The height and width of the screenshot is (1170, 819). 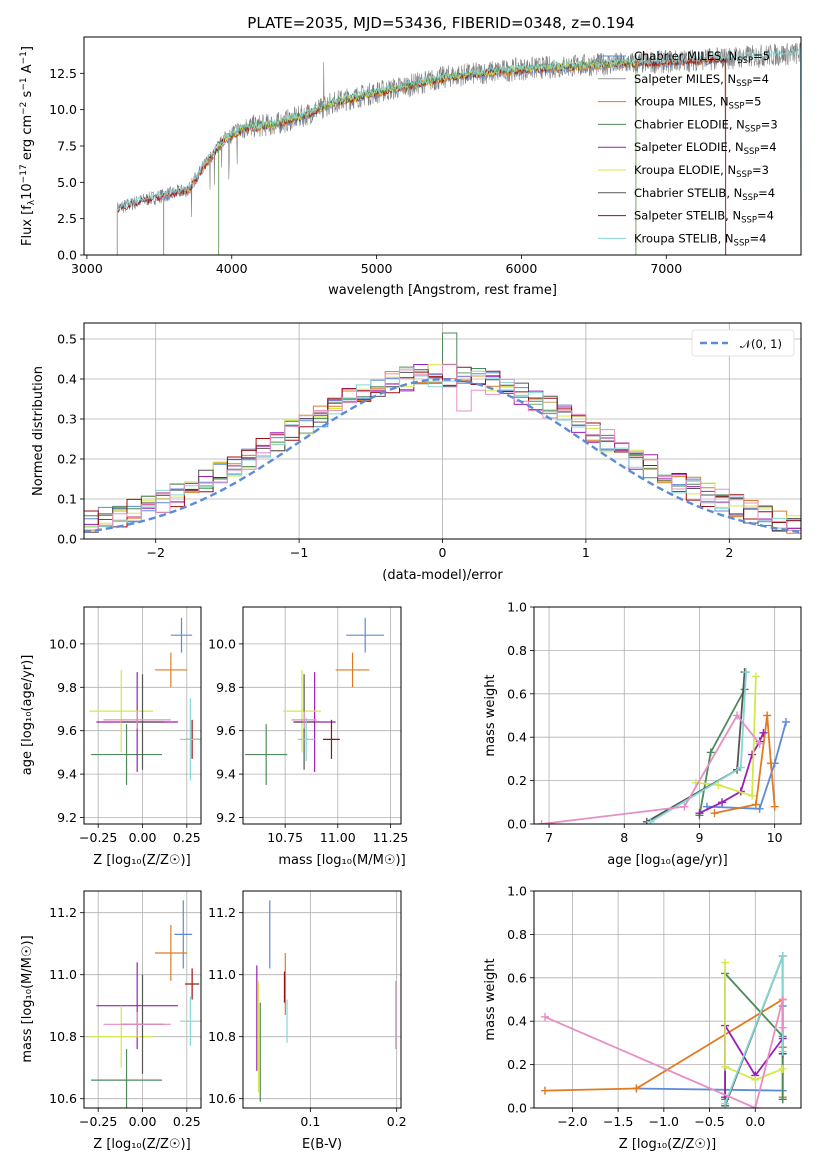 What do you see at coordinates (27, 715) in the screenshot?
I see `y-axis-label: age [log₁₀(age/yr)]` at bounding box center [27, 715].